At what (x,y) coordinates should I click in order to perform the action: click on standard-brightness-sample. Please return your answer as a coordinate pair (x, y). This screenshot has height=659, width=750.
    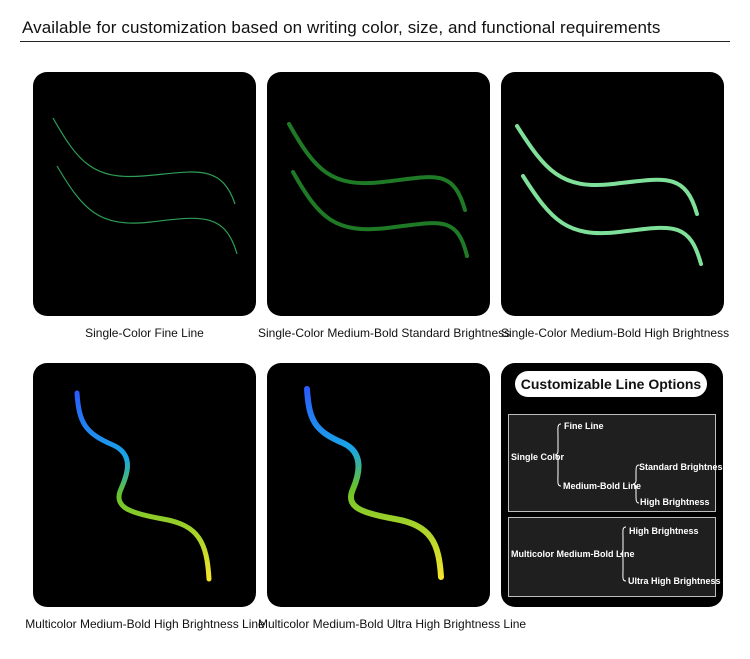
    Looking at the image, I should click on (378, 190).